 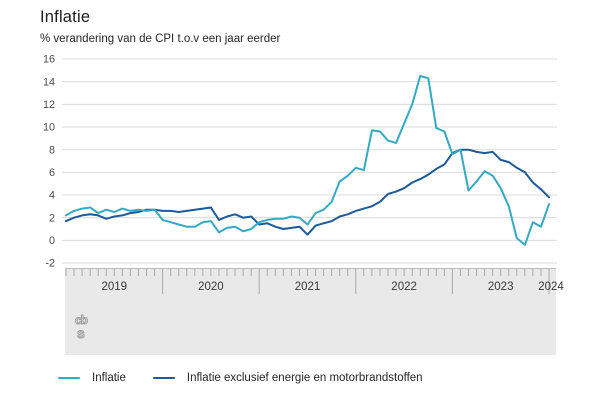 I want to click on page-title: Inflatie, so click(x=65, y=17).